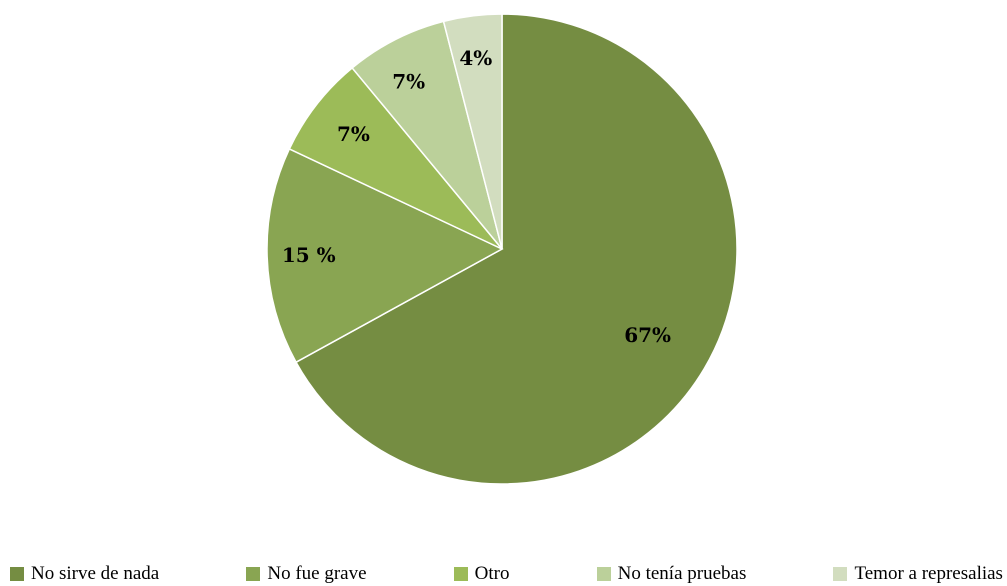 The image size is (1007, 586). I want to click on legend-item-2: No fue grave, so click(306, 574).